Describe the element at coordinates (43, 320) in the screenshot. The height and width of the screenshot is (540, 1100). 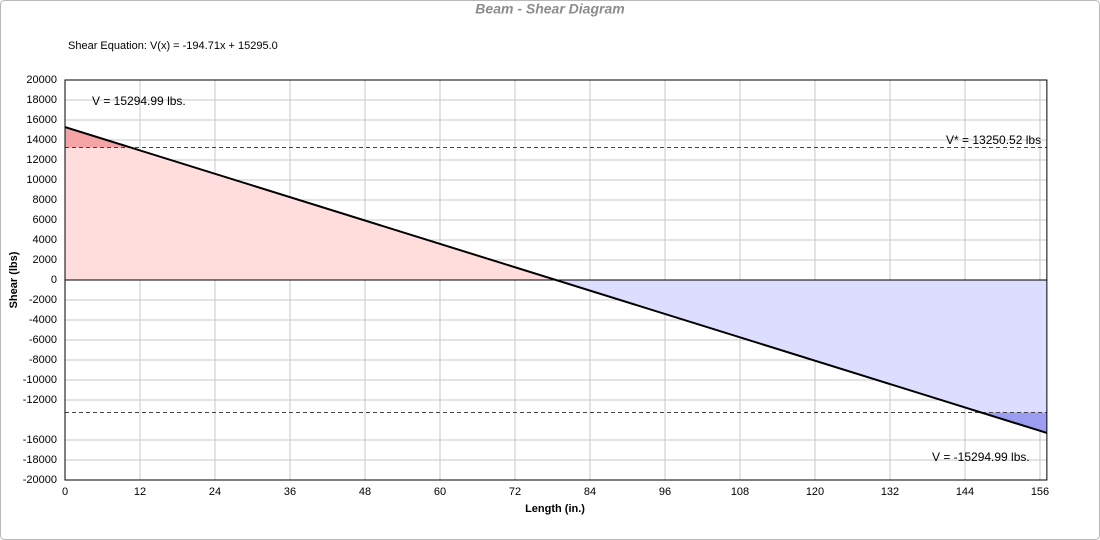
I see `y-tick-label: -4000` at that location.